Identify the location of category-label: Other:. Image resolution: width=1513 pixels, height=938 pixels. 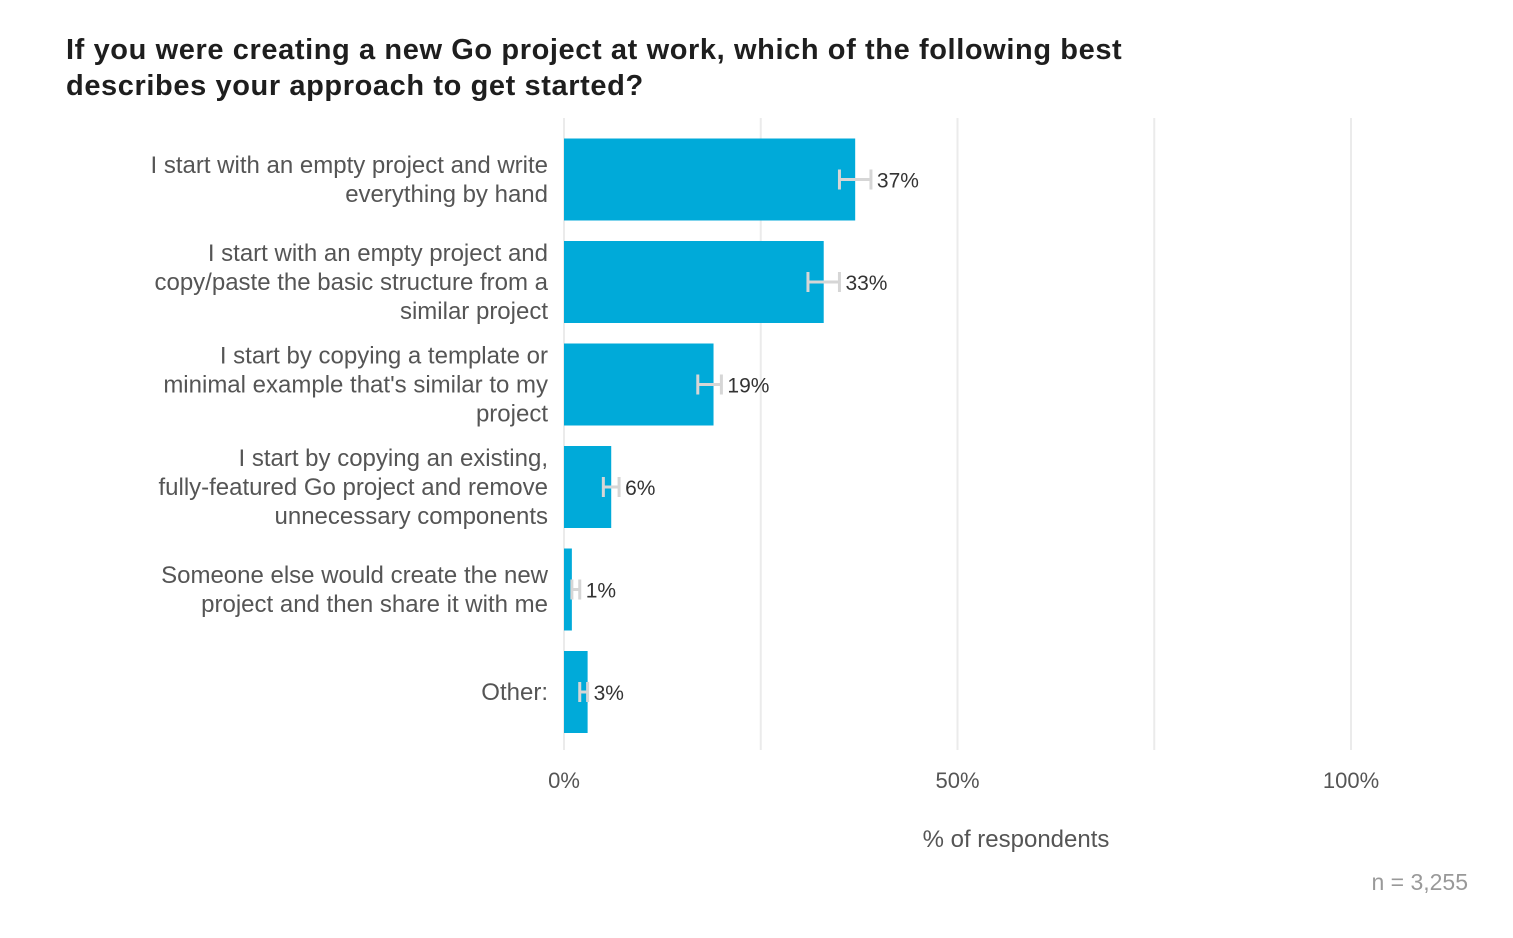
(514, 692).